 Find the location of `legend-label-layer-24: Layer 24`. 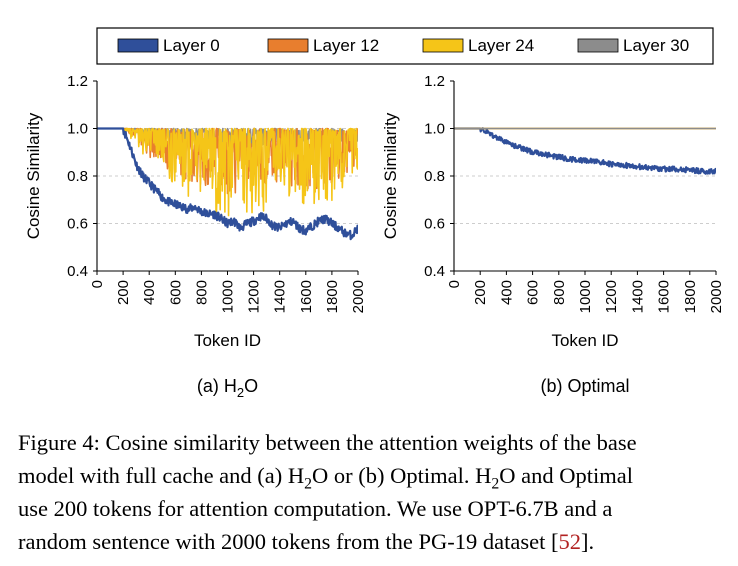

legend-label-layer-24: Layer 24 is located at coordinates (501, 45).